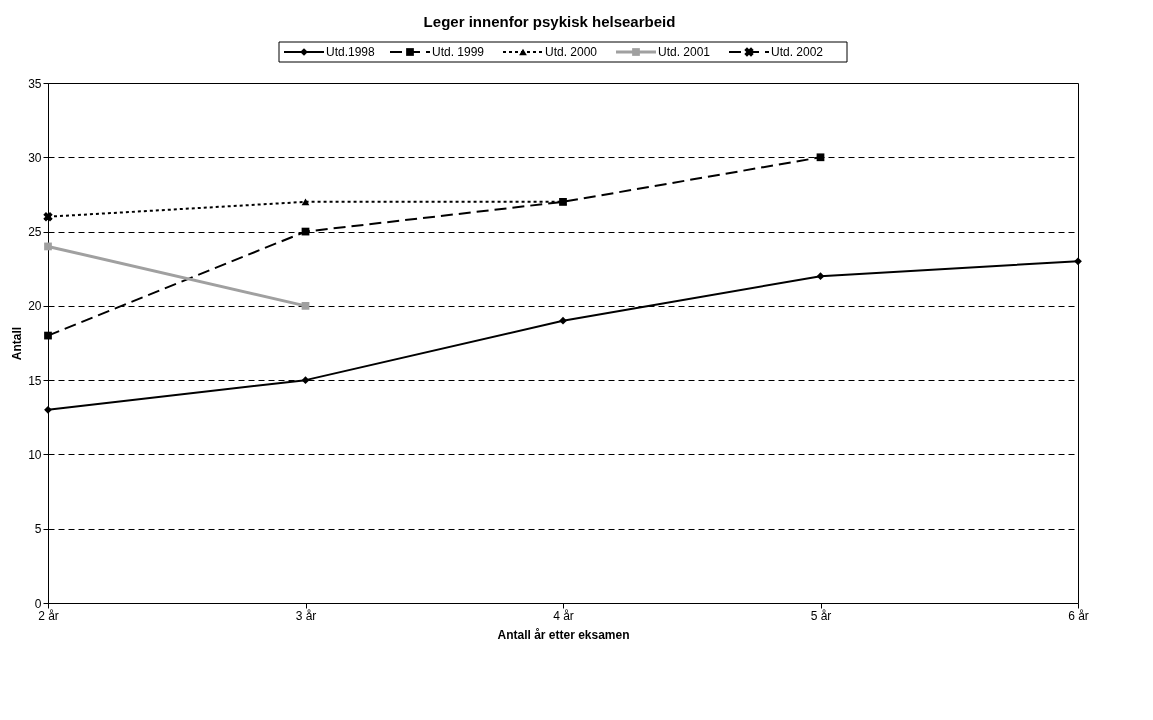  Describe the element at coordinates (797, 52) in the screenshot. I see `legend-label: Utd. 2002` at that location.